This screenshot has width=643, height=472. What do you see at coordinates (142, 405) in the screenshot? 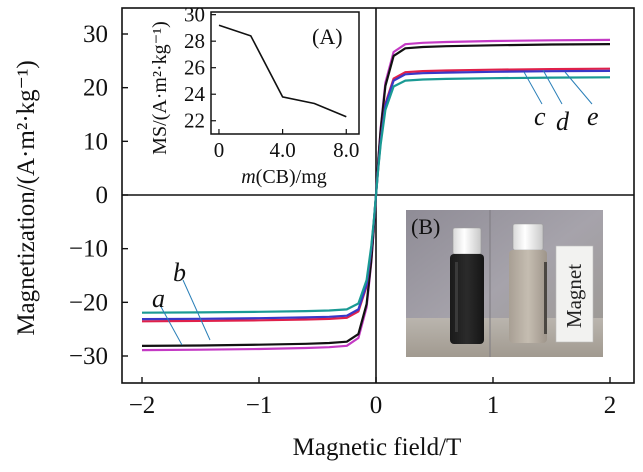
I see `x-tick-label: −2` at bounding box center [142, 405].